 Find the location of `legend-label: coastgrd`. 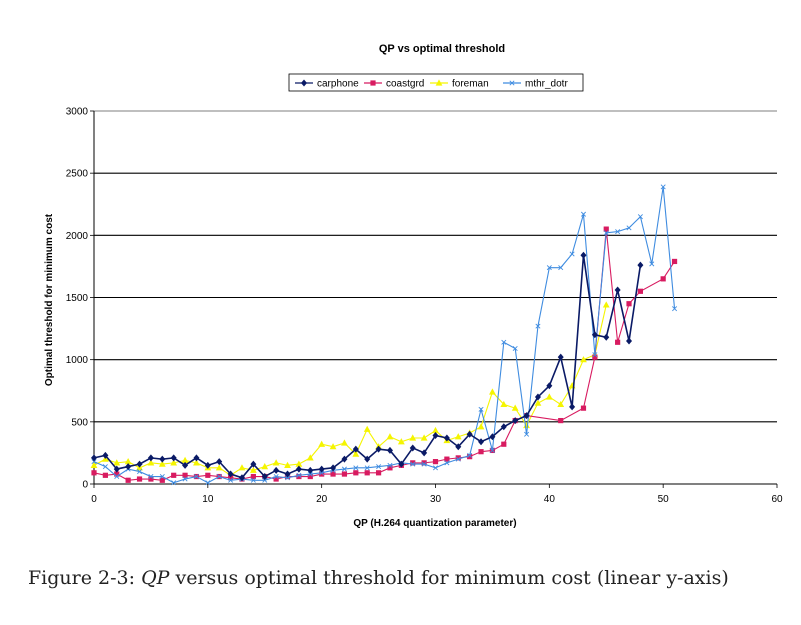

legend-label: coastgrd is located at coordinates (405, 84).